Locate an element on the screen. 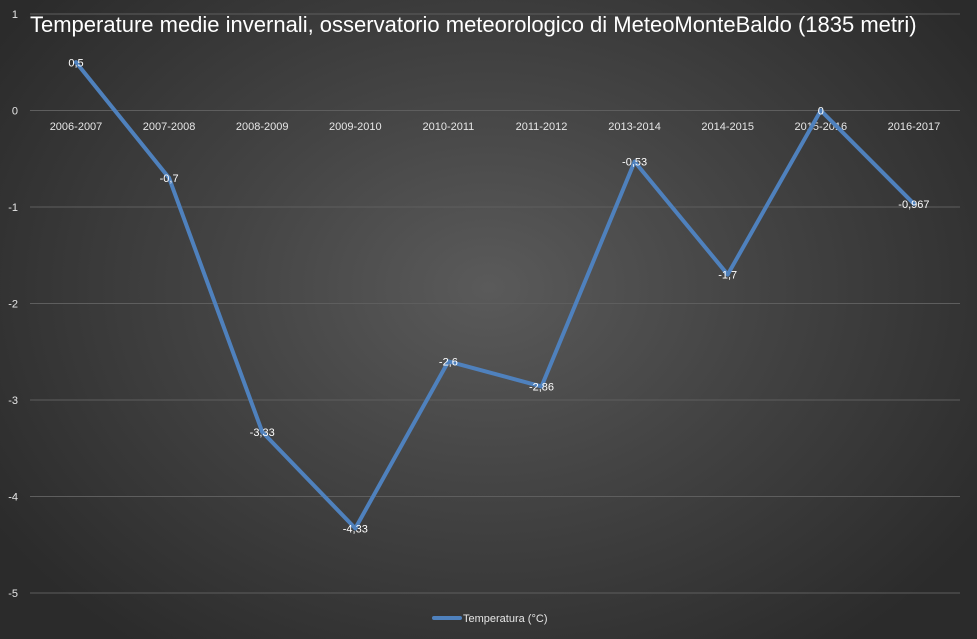  data-label: -0,7 is located at coordinates (169, 179).